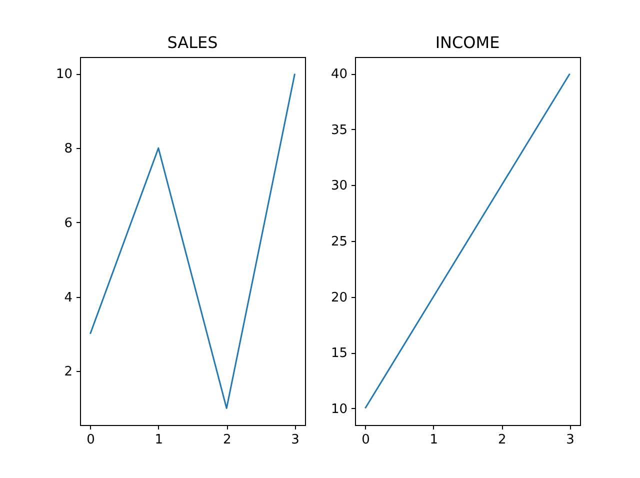  I want to click on y-tick-label: 2, so click(68, 372).